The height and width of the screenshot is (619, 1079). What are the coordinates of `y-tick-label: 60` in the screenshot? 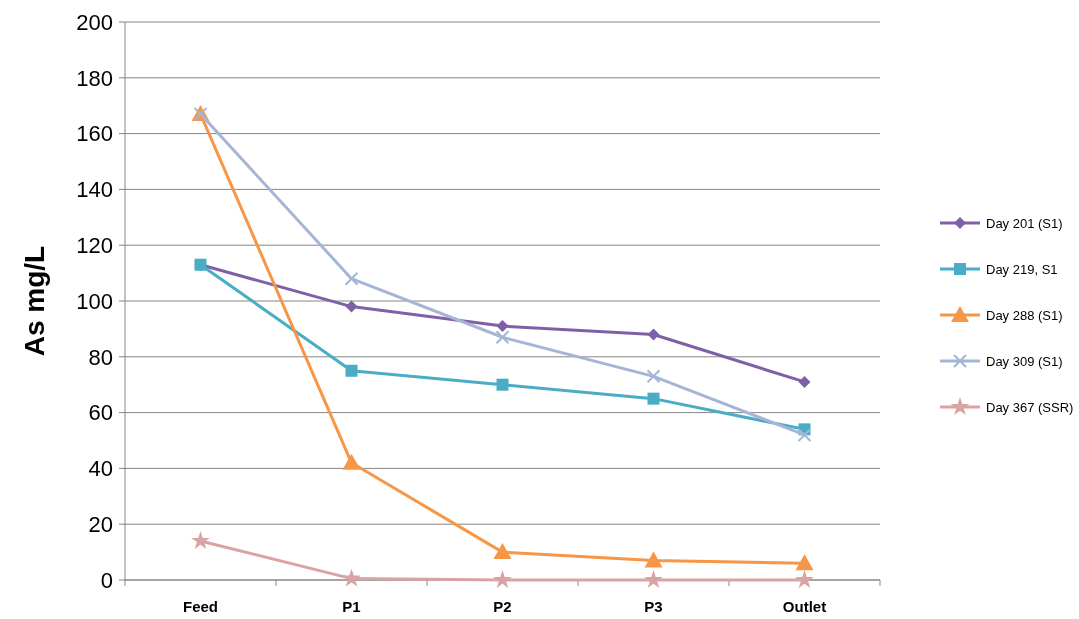 It's located at (100, 413).